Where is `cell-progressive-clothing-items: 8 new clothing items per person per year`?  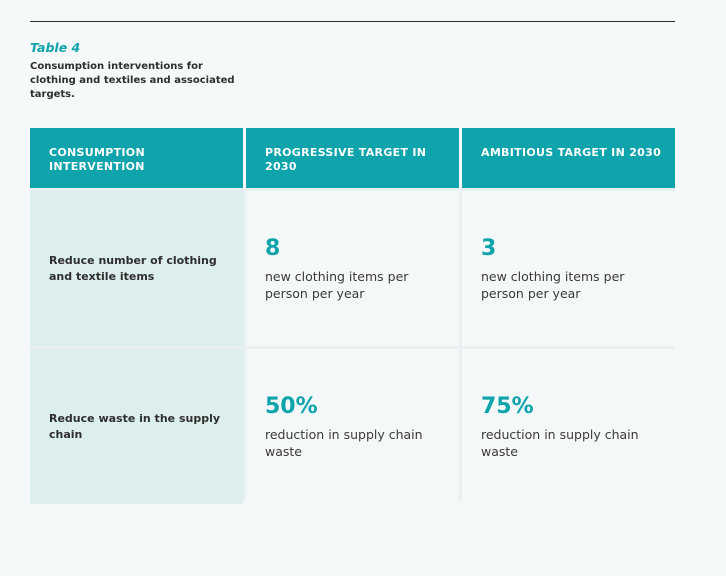
cell-progressive-clothing-items: 8 new clothing items per person per year is located at coordinates (352, 268).